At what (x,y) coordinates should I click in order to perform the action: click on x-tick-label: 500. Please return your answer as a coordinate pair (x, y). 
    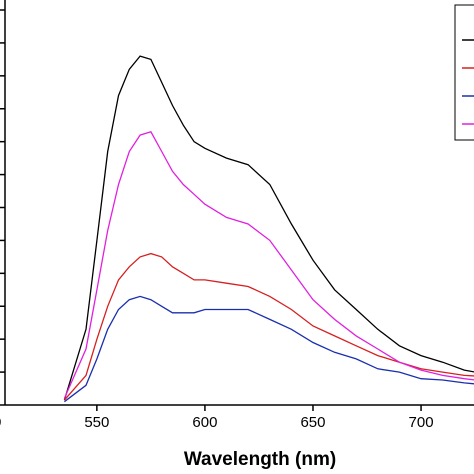
    Looking at the image, I should click on (0, 422).